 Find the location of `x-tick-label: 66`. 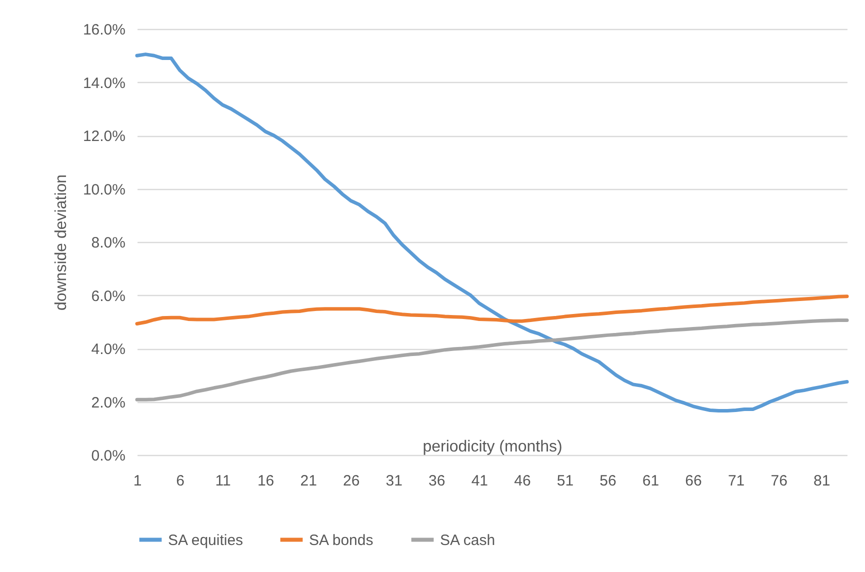

x-tick-label: 66 is located at coordinates (693, 481).